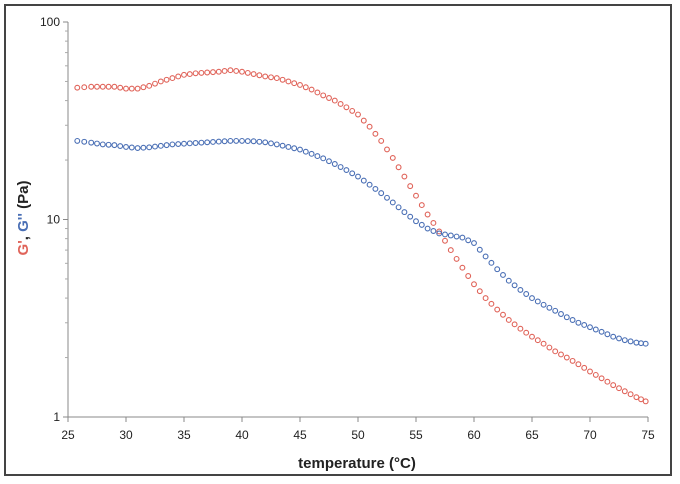 The width and height of the screenshot is (680, 484). Describe the element at coordinates (416, 435) in the screenshot. I see `x-tick-label: 55` at that location.